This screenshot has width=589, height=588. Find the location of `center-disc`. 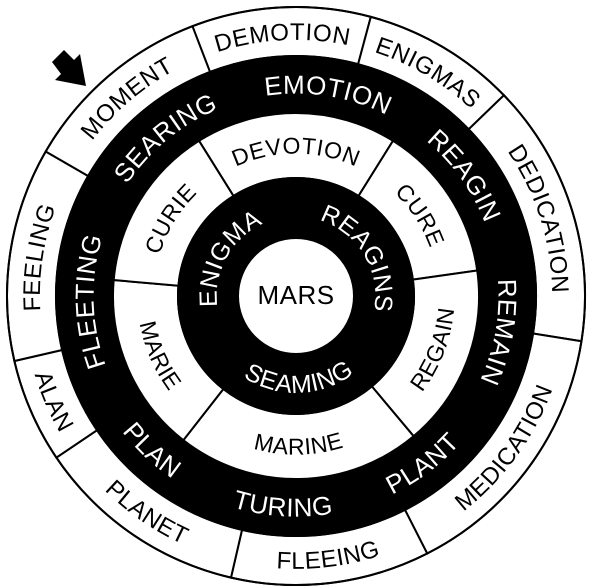

center-disc is located at coordinates (296, 296).